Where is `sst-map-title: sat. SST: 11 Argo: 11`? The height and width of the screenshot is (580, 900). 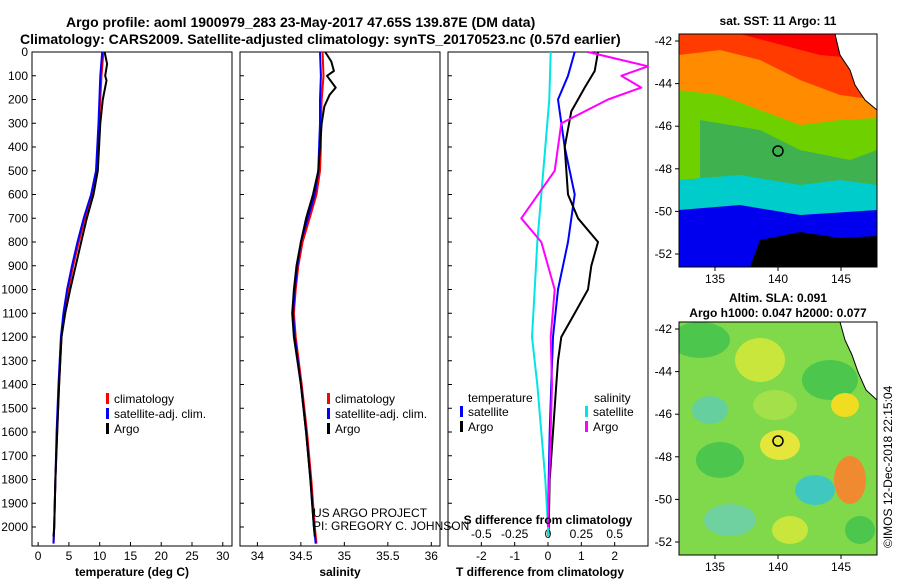
sst-map-title: sat. SST: 11 Argo: 11 is located at coordinates (778, 21).